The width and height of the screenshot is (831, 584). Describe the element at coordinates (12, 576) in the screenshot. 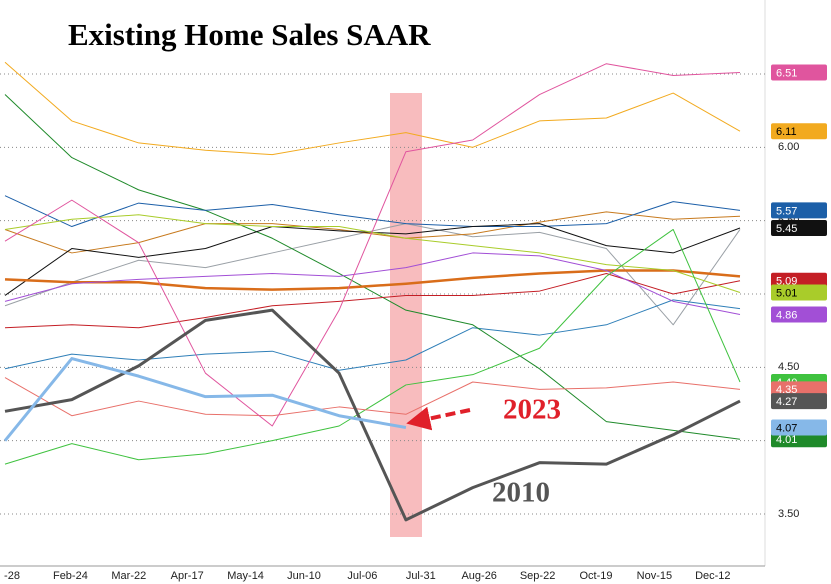

I see `x-tick-label: -28` at that location.